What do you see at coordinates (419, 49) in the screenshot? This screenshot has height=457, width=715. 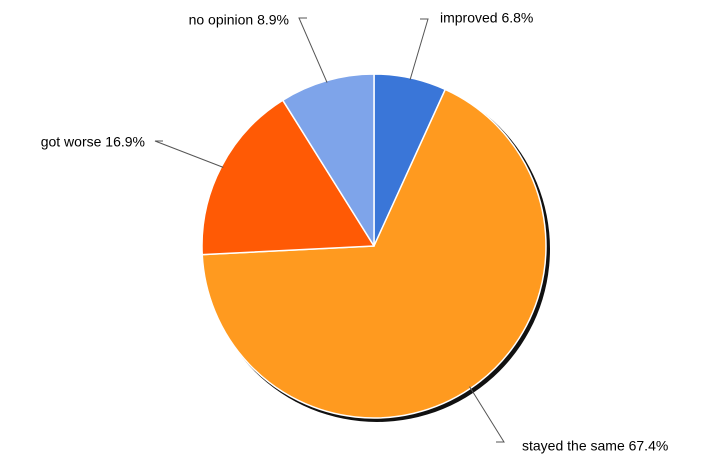 I see `leader-line-improved` at bounding box center [419, 49].